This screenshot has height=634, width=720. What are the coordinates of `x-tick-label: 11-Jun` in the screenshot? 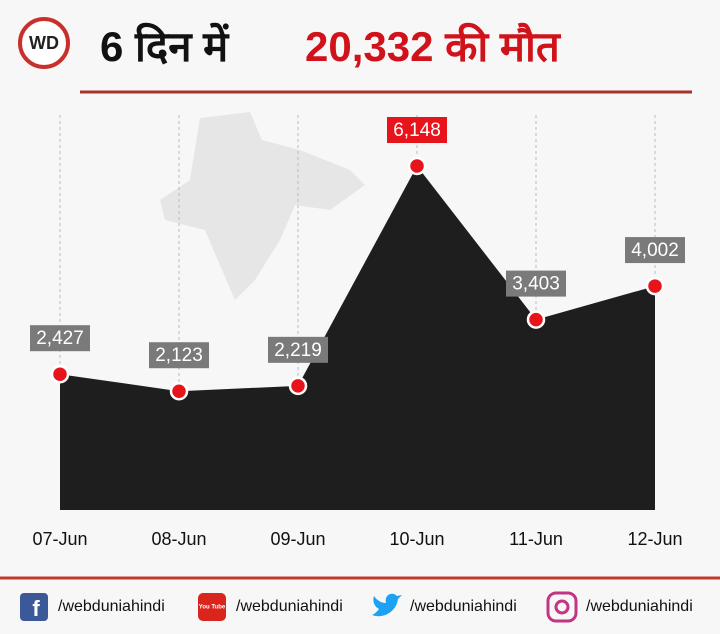 It's located at (536, 539).